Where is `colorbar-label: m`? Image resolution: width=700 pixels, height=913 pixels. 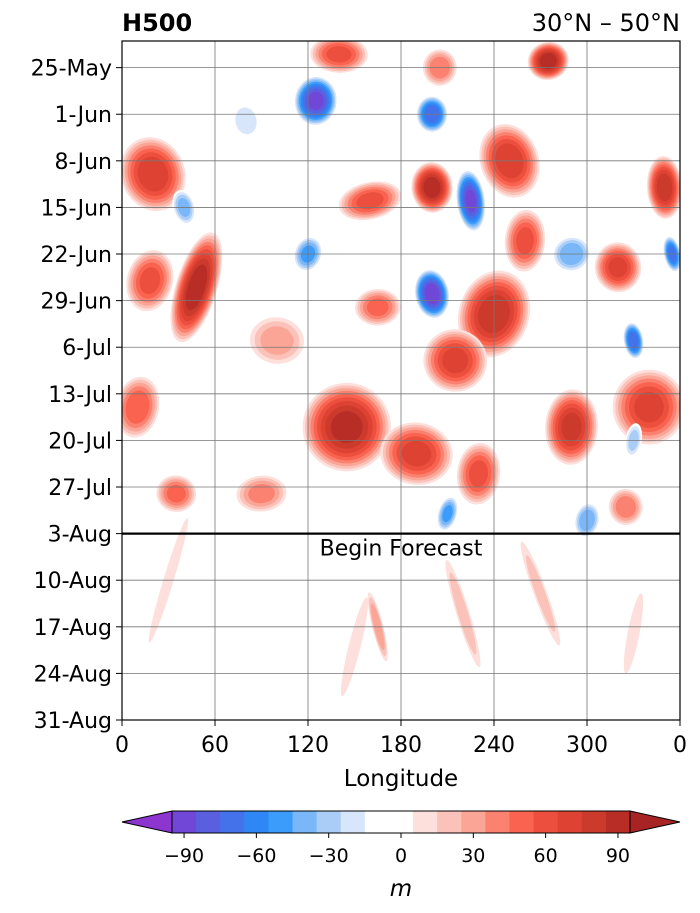 colorbar-label: m is located at coordinates (401, 889).